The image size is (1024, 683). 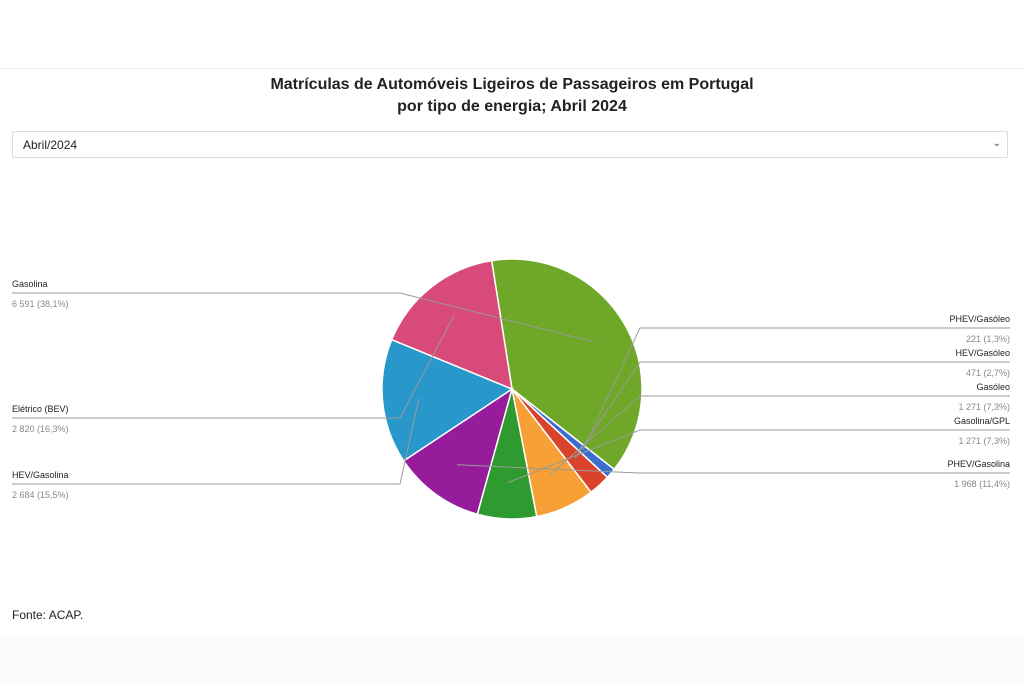 I want to click on chart-title-line2: por tipo de energia; Abril 2024, so click(x=512, y=106).